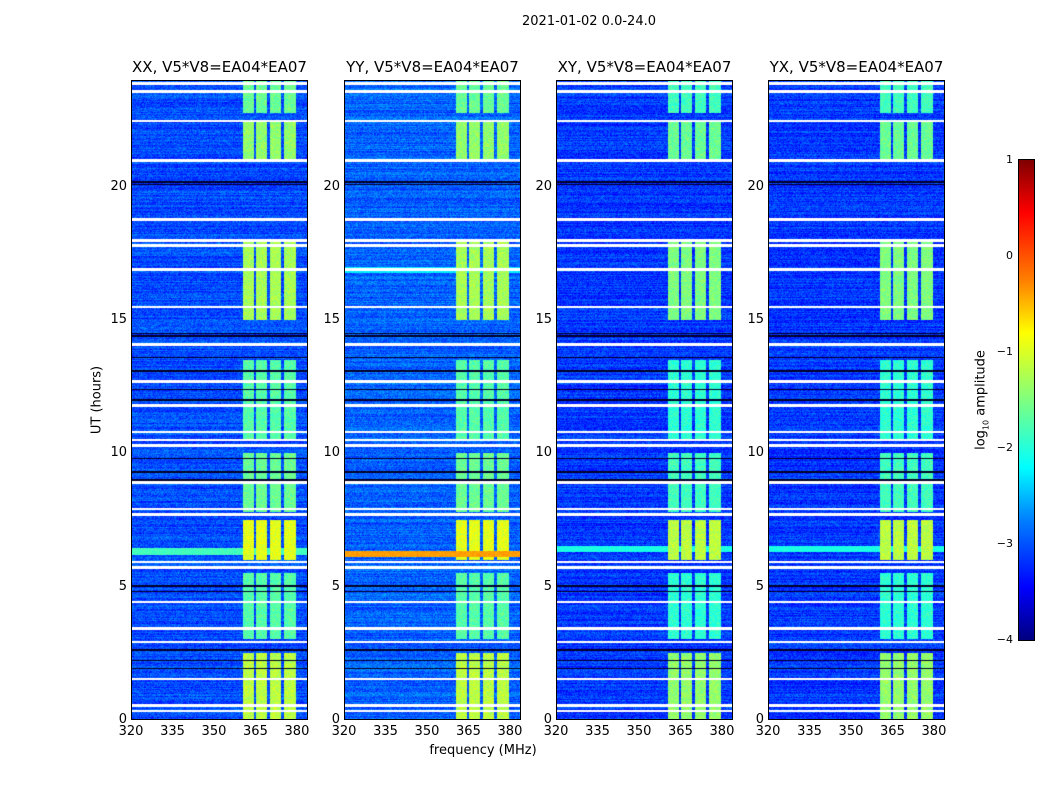  Describe the element at coordinates (1004, 543) in the screenshot. I see `colorbar-tick-label: −3` at that location.